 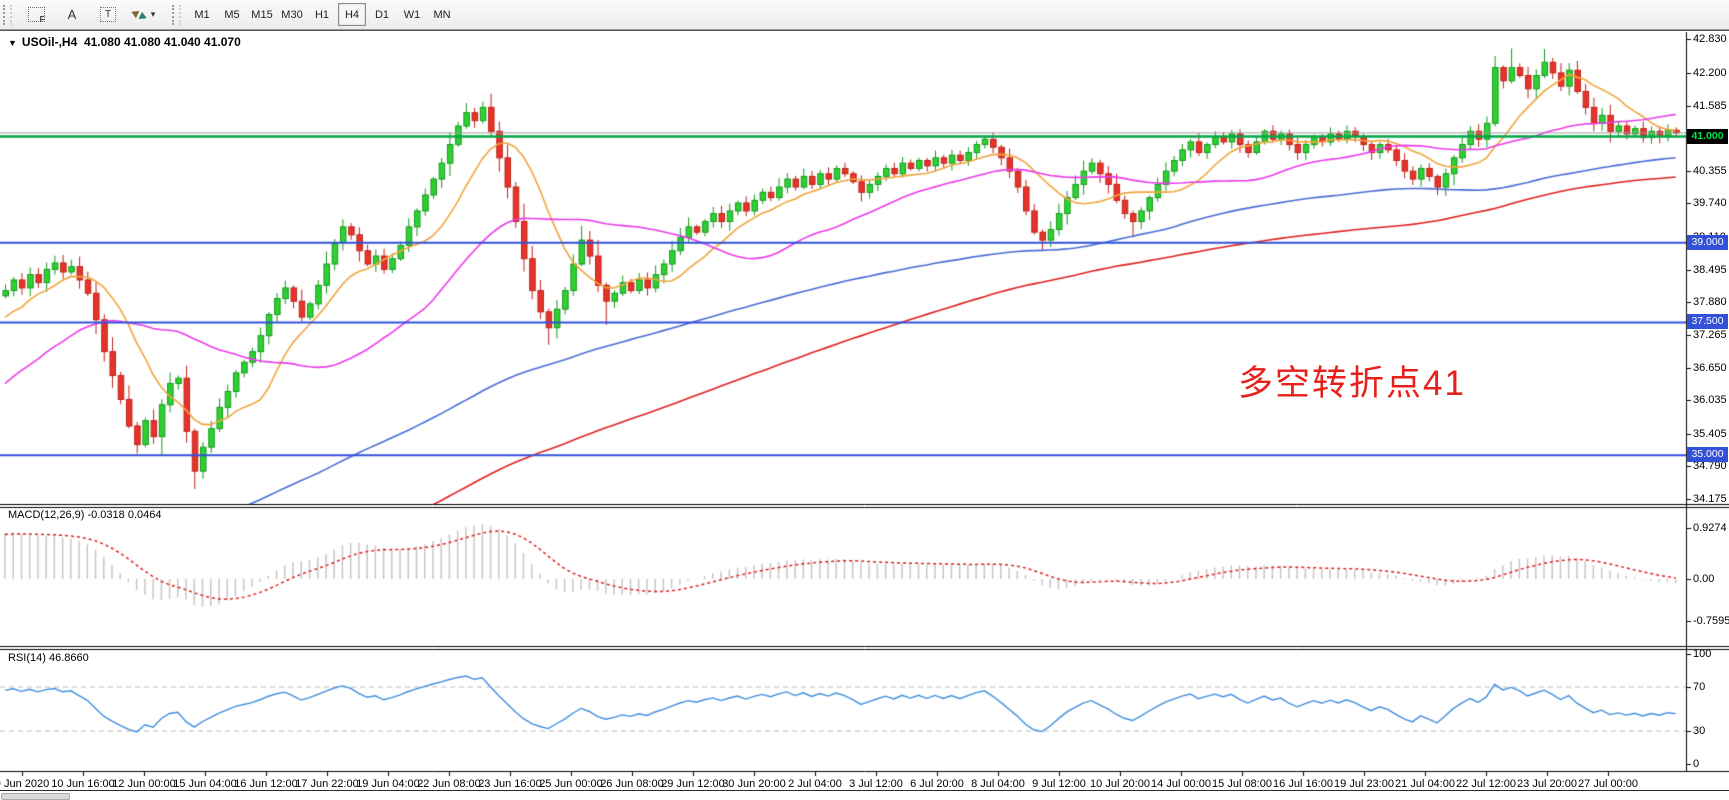 What do you see at coordinates (937, 784) in the screenshot?
I see `date-axis-label: 6 Jul 20:00` at bounding box center [937, 784].